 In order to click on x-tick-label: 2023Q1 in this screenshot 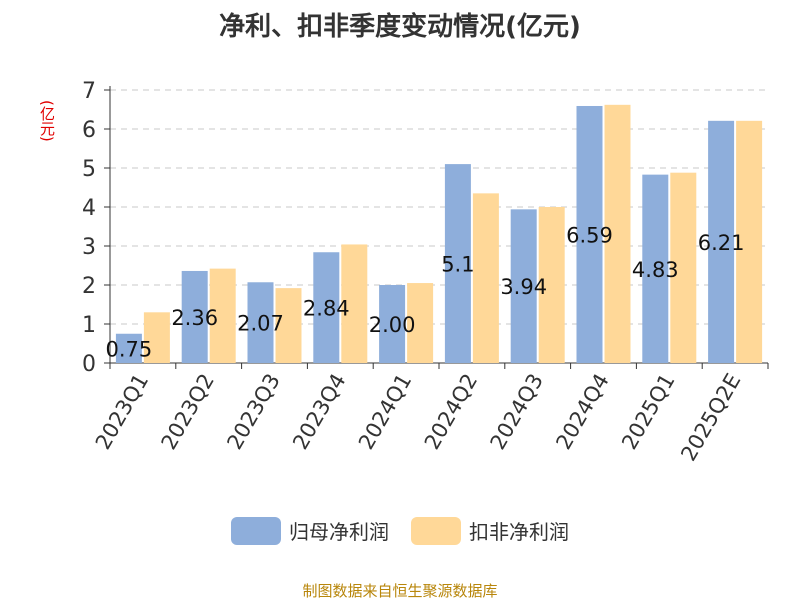, I will do `click(122, 412)`.